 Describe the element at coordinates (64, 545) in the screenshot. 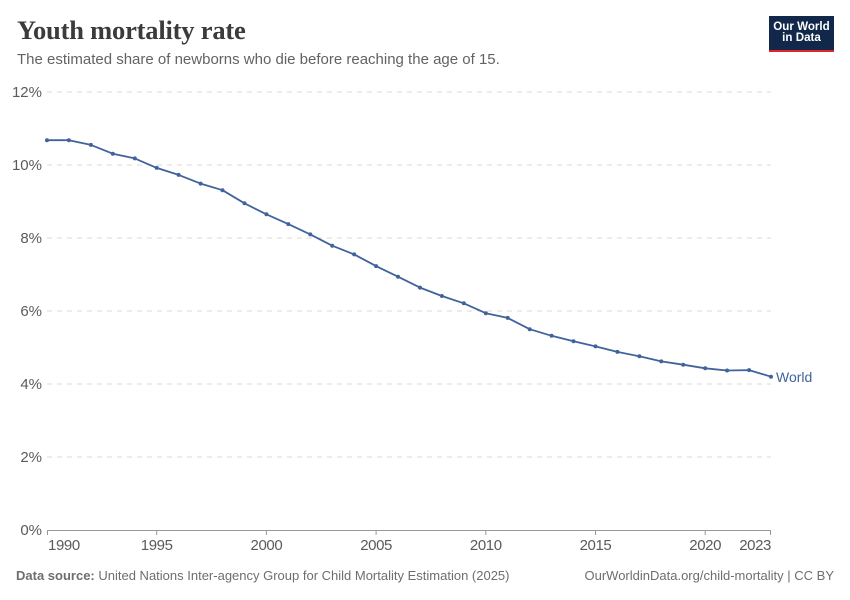

I see `svg-text: 1990` at that location.